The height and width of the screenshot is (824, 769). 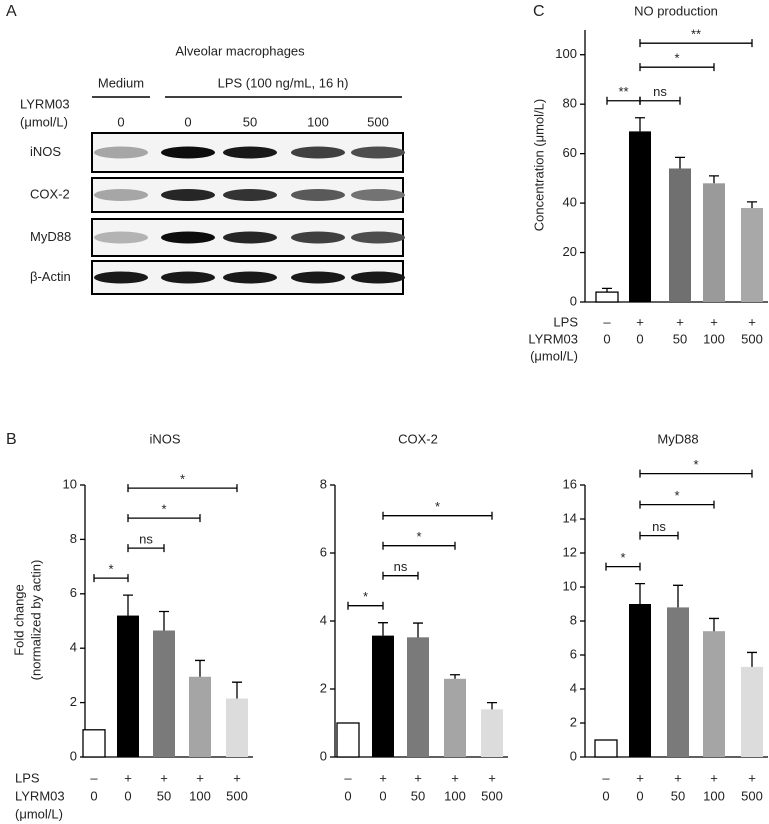 I want to click on y-tick-label: 16, so click(x=570, y=483).